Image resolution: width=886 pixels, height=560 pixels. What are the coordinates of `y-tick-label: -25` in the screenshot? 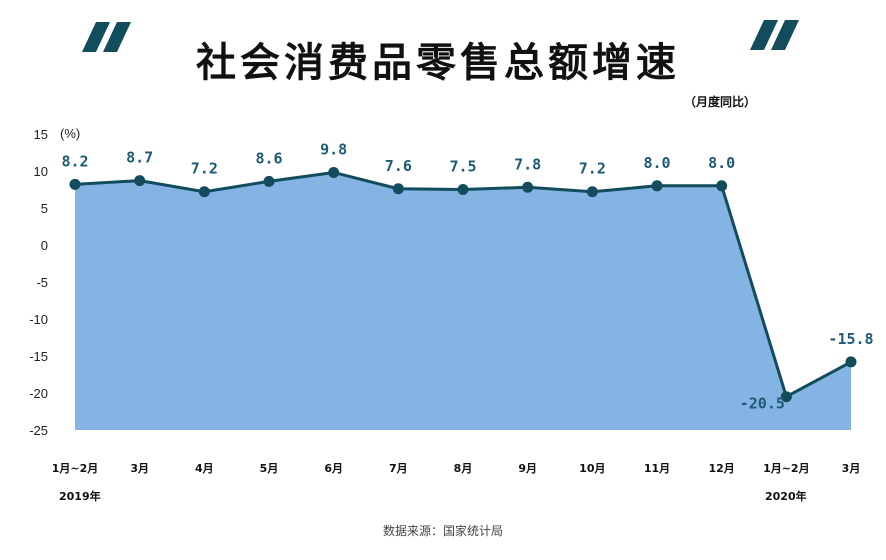 It's located at (38, 430).